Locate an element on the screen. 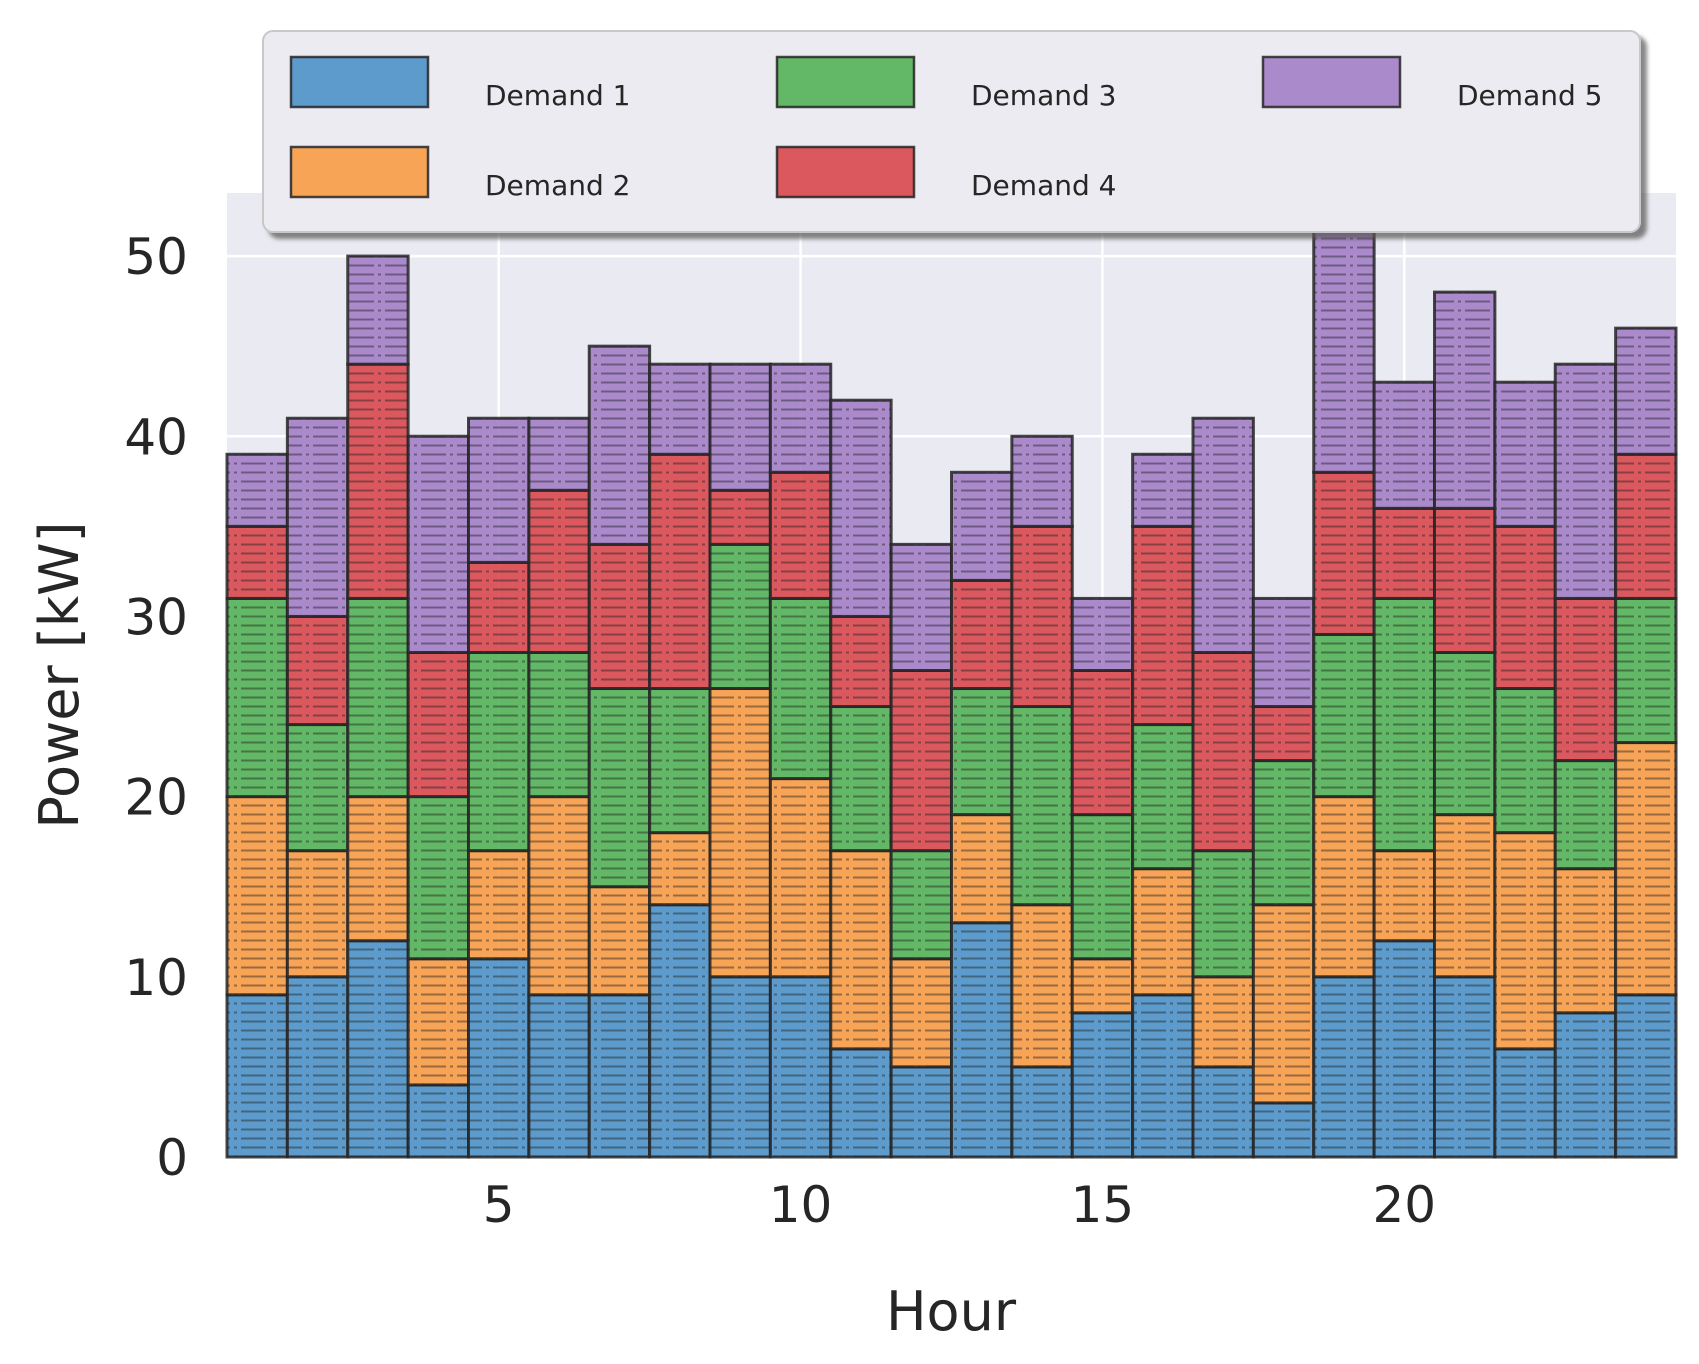 The height and width of the screenshot is (1364, 1699). legend-label: Demand 5 is located at coordinates (1529, 95).